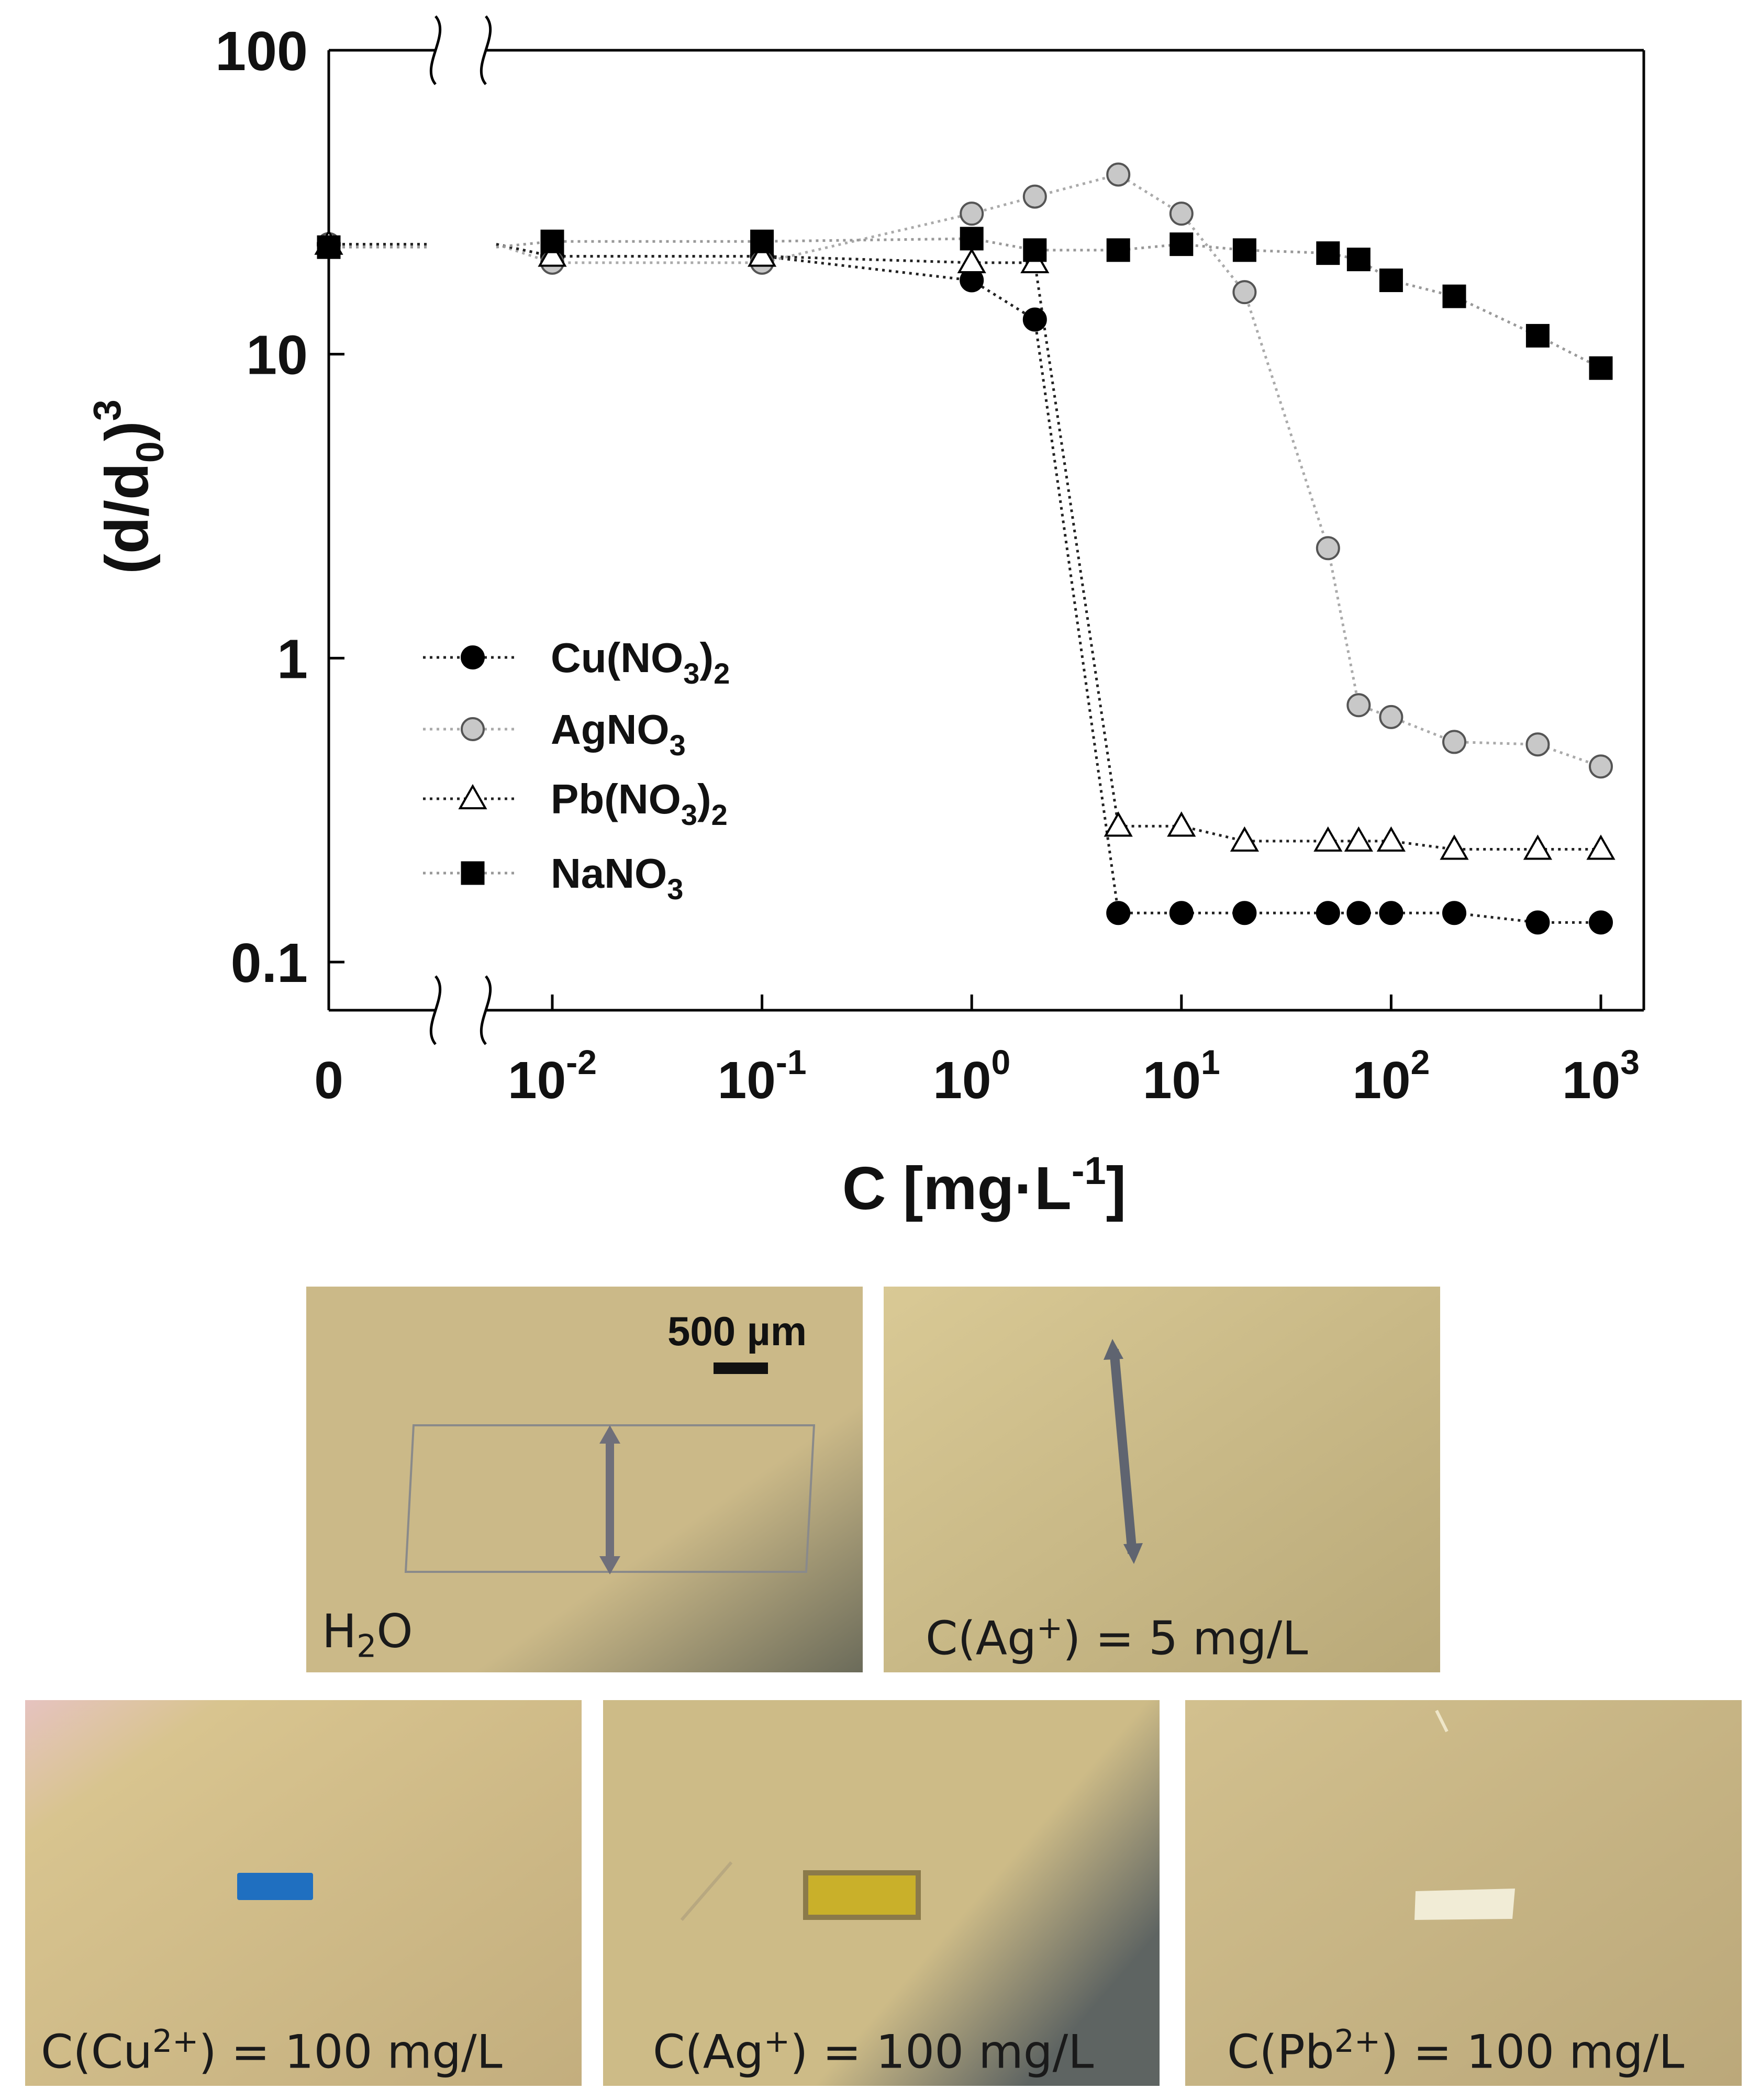 The width and height of the screenshot is (1760, 2100). Describe the element at coordinates (741, 1368) in the screenshot. I see `scale-bar-line` at that location.